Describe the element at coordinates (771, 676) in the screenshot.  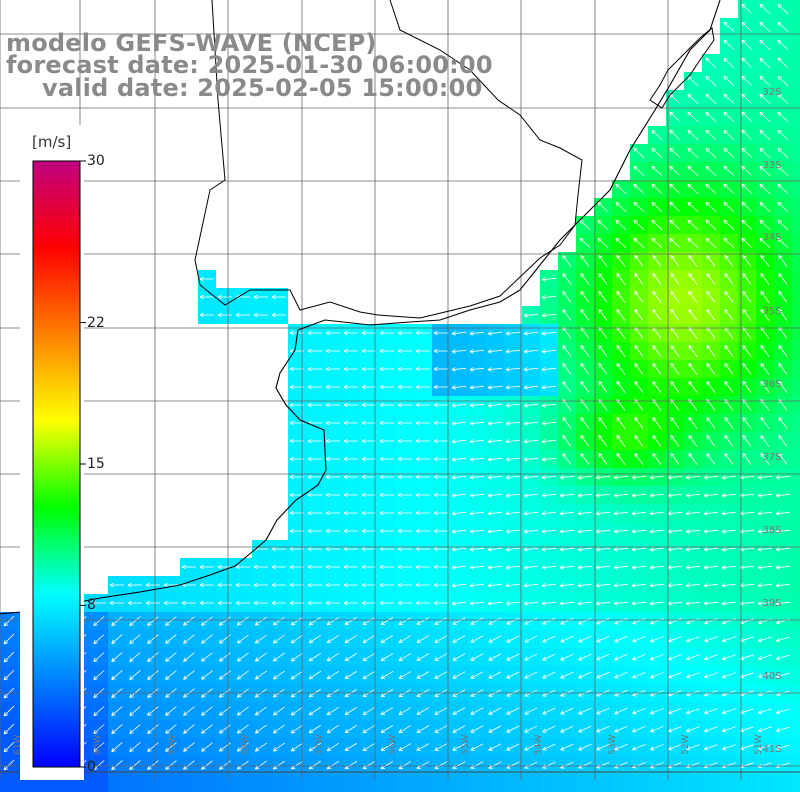
I see `latitude-label: 40S` at that location.